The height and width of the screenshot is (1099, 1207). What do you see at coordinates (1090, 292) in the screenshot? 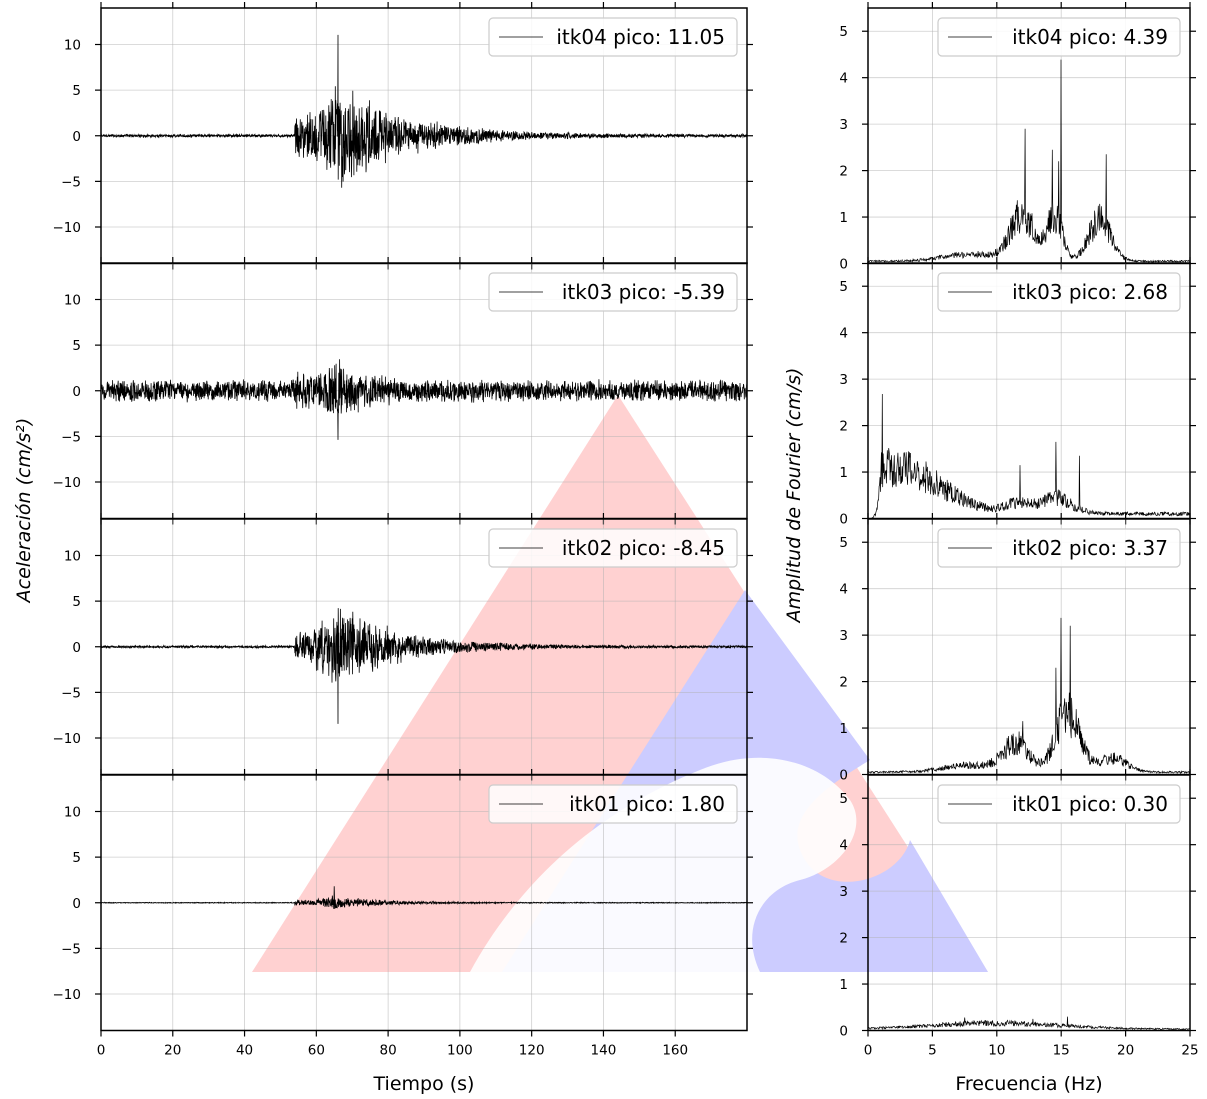
I see `legend-label: itk03 pico: 2.68` at bounding box center [1090, 292].